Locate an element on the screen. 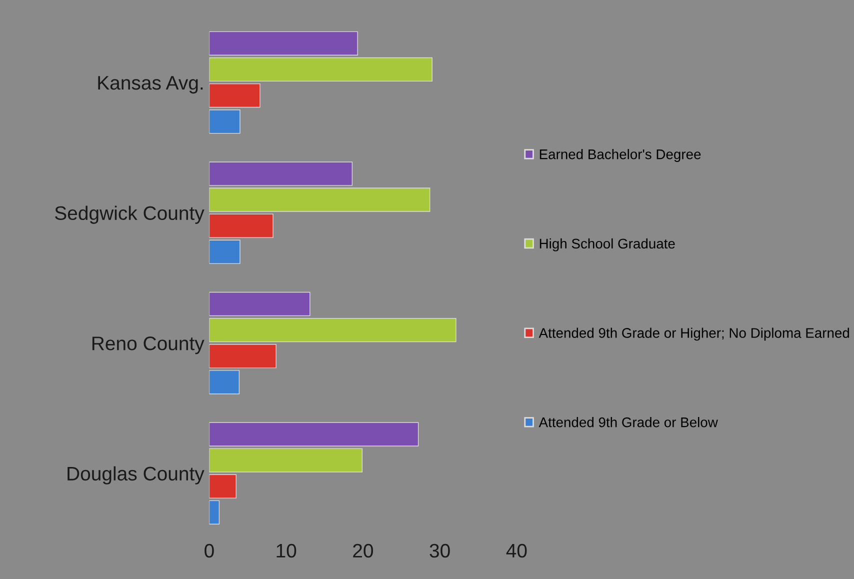  y-tick-label: Sedgwick County is located at coordinates (129, 215).